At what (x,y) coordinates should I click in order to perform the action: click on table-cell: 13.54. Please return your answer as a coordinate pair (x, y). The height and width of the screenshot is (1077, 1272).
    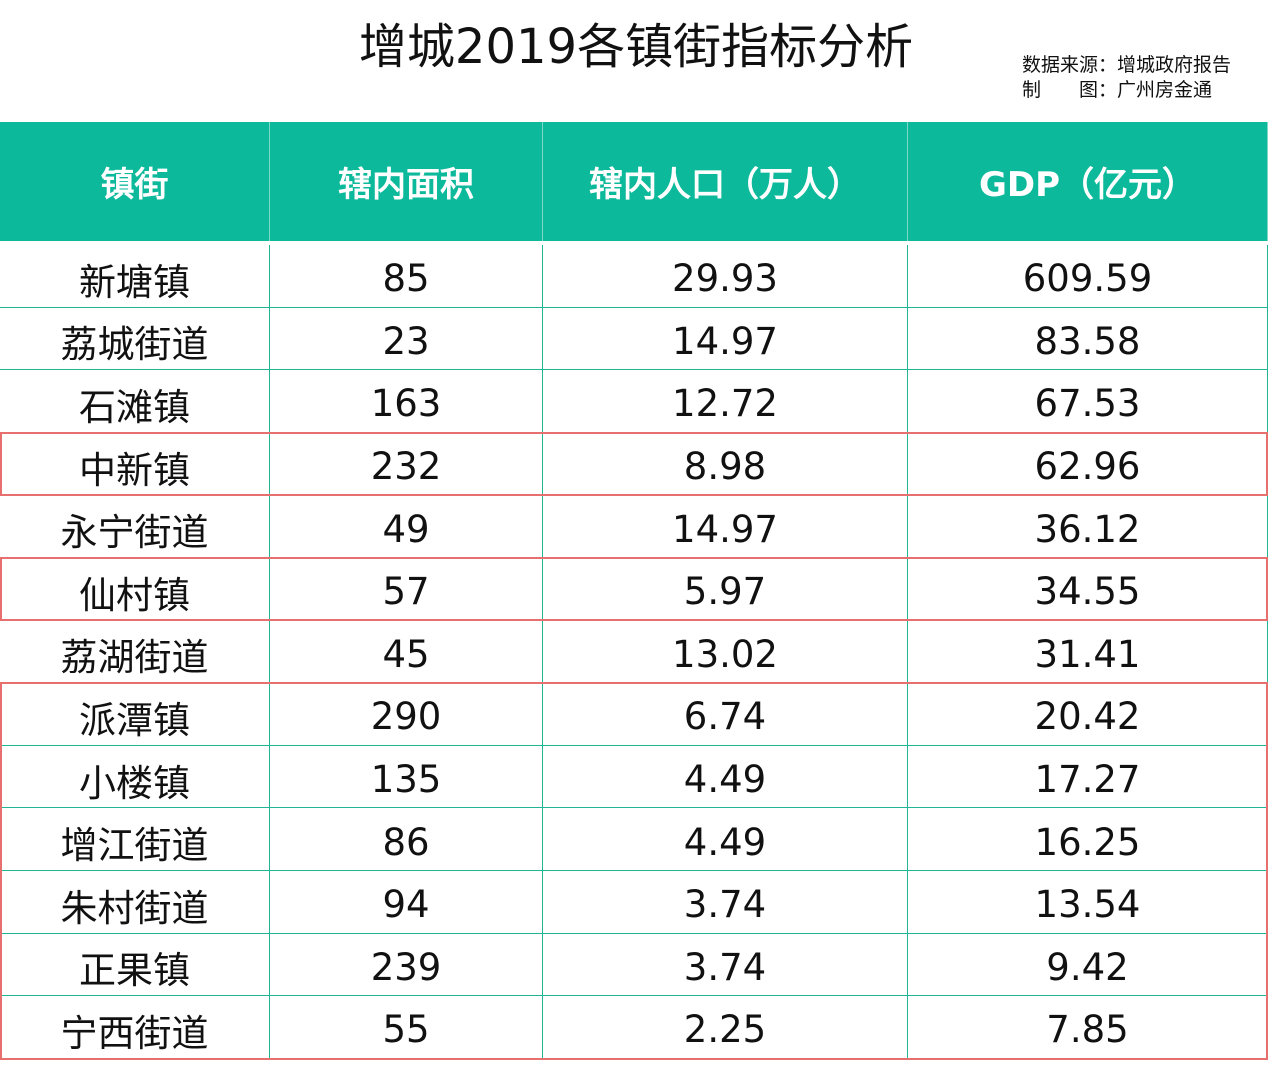
    Looking at the image, I should click on (1088, 902).